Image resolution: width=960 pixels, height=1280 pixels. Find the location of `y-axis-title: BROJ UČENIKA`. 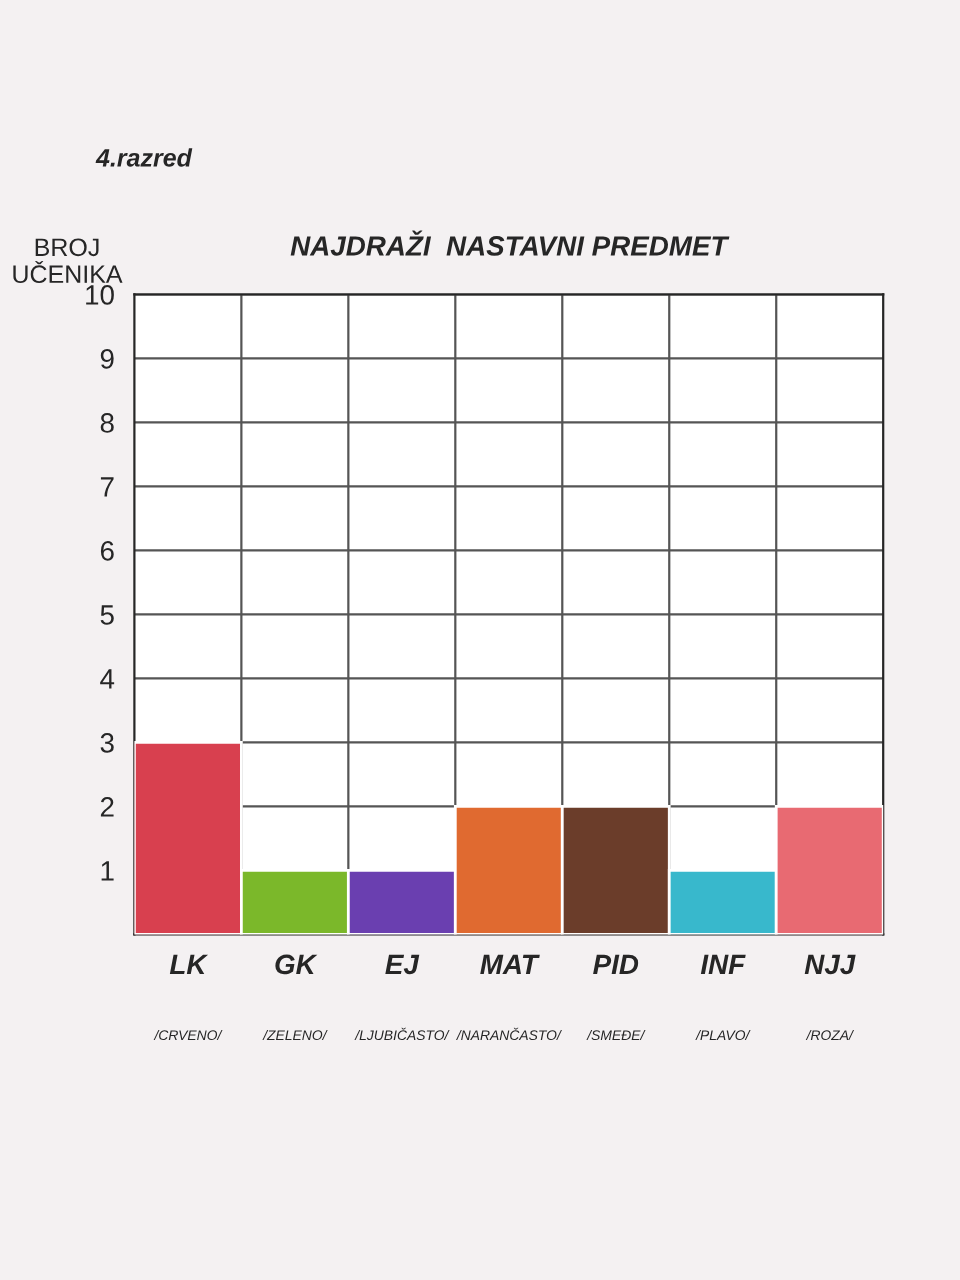

y-axis-title: BROJ UČENIKA is located at coordinates (68, 261).